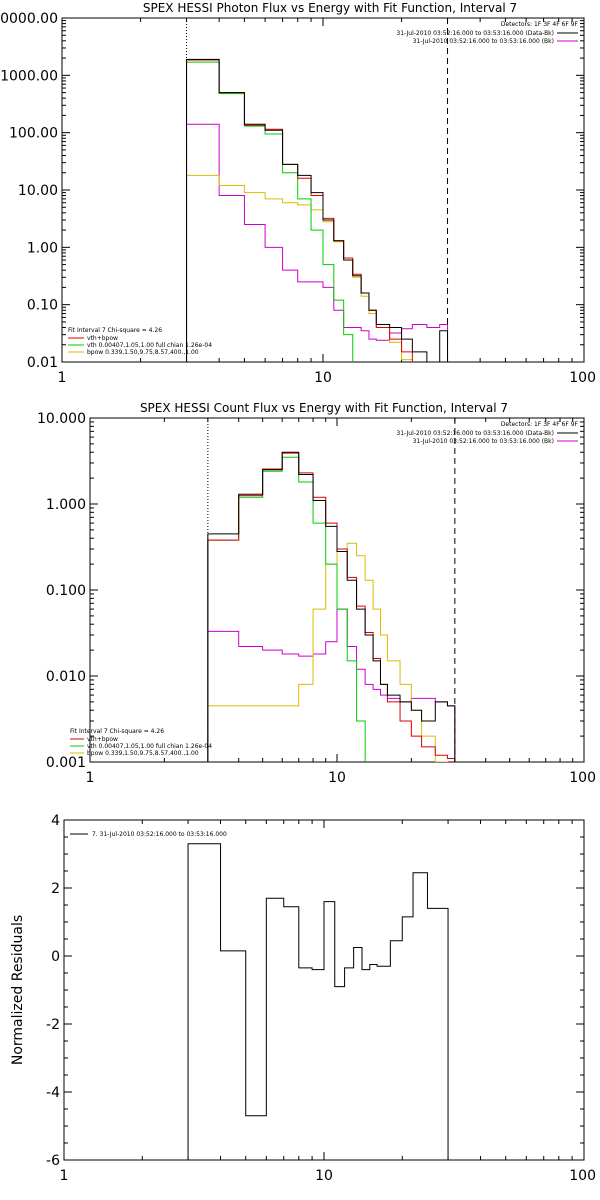  Describe the element at coordinates (66, 505) in the screenshot. I see `y-tick-label: 1.000` at that location.